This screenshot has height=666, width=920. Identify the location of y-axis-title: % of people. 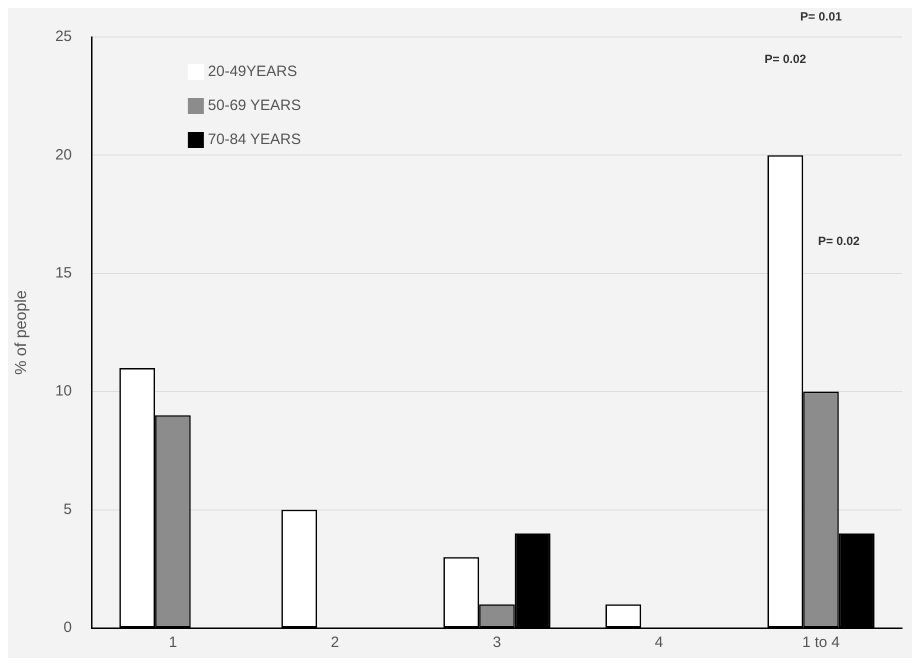
(21, 332).